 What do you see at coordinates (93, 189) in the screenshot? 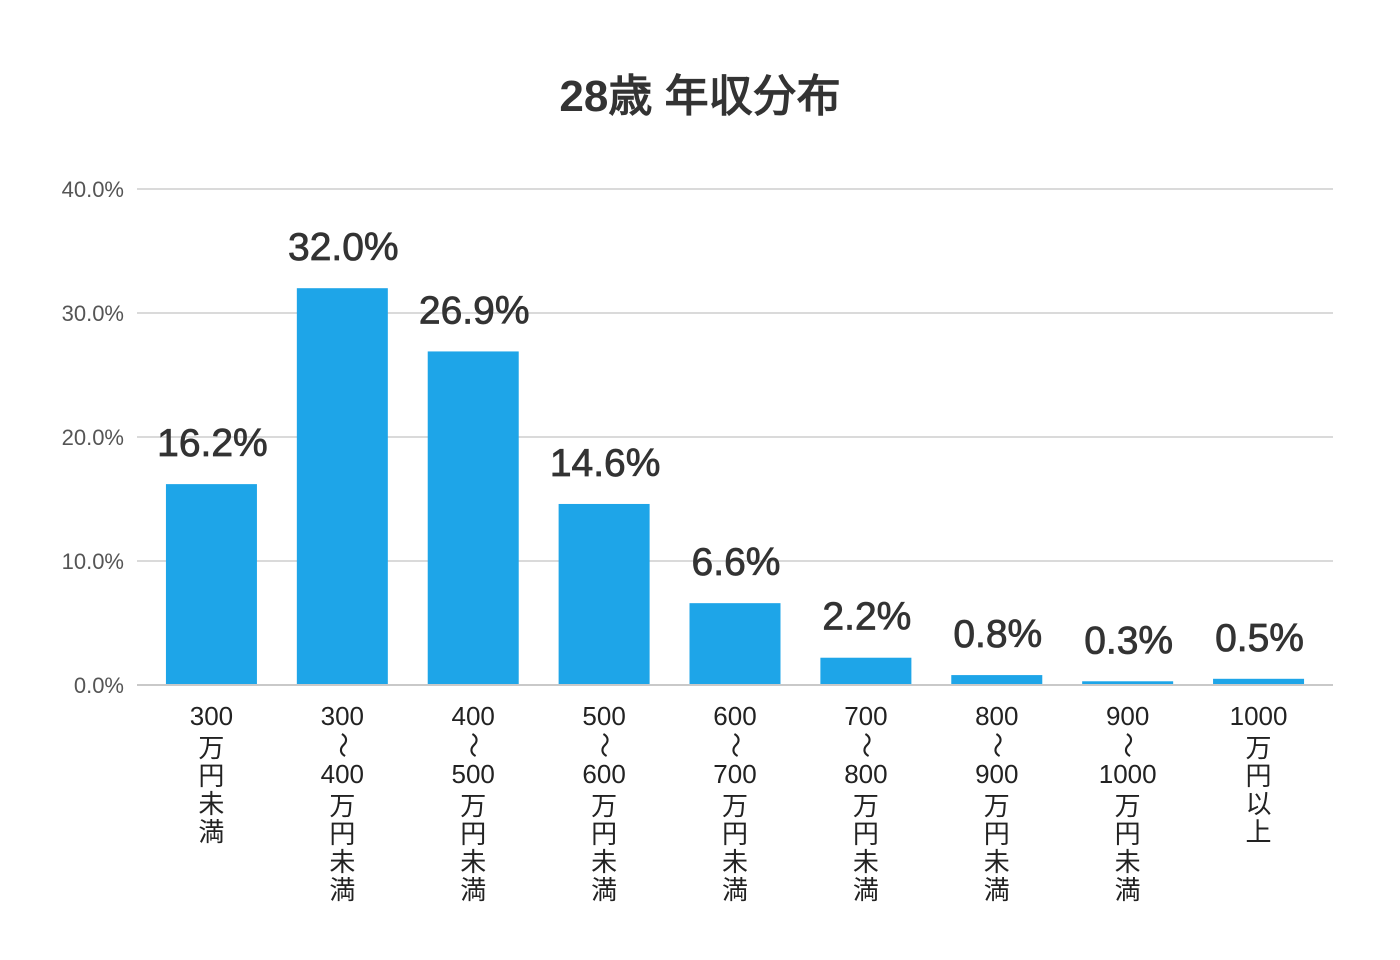
I see `y-tick-label: 40.0%` at bounding box center [93, 189].